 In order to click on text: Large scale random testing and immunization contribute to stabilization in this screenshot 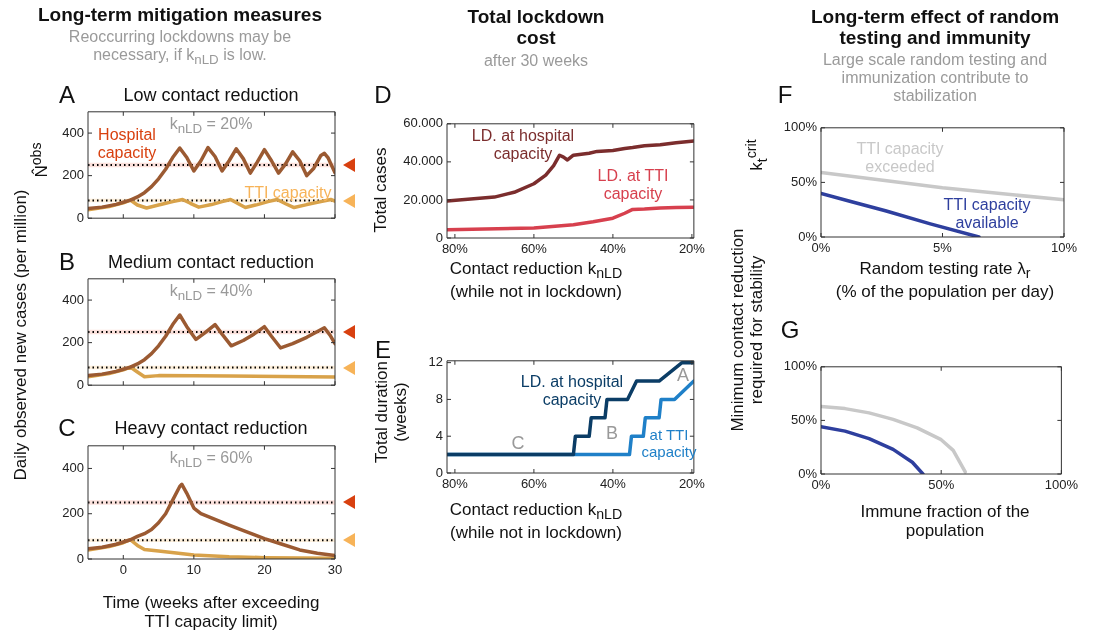, I will do `click(935, 78)`.